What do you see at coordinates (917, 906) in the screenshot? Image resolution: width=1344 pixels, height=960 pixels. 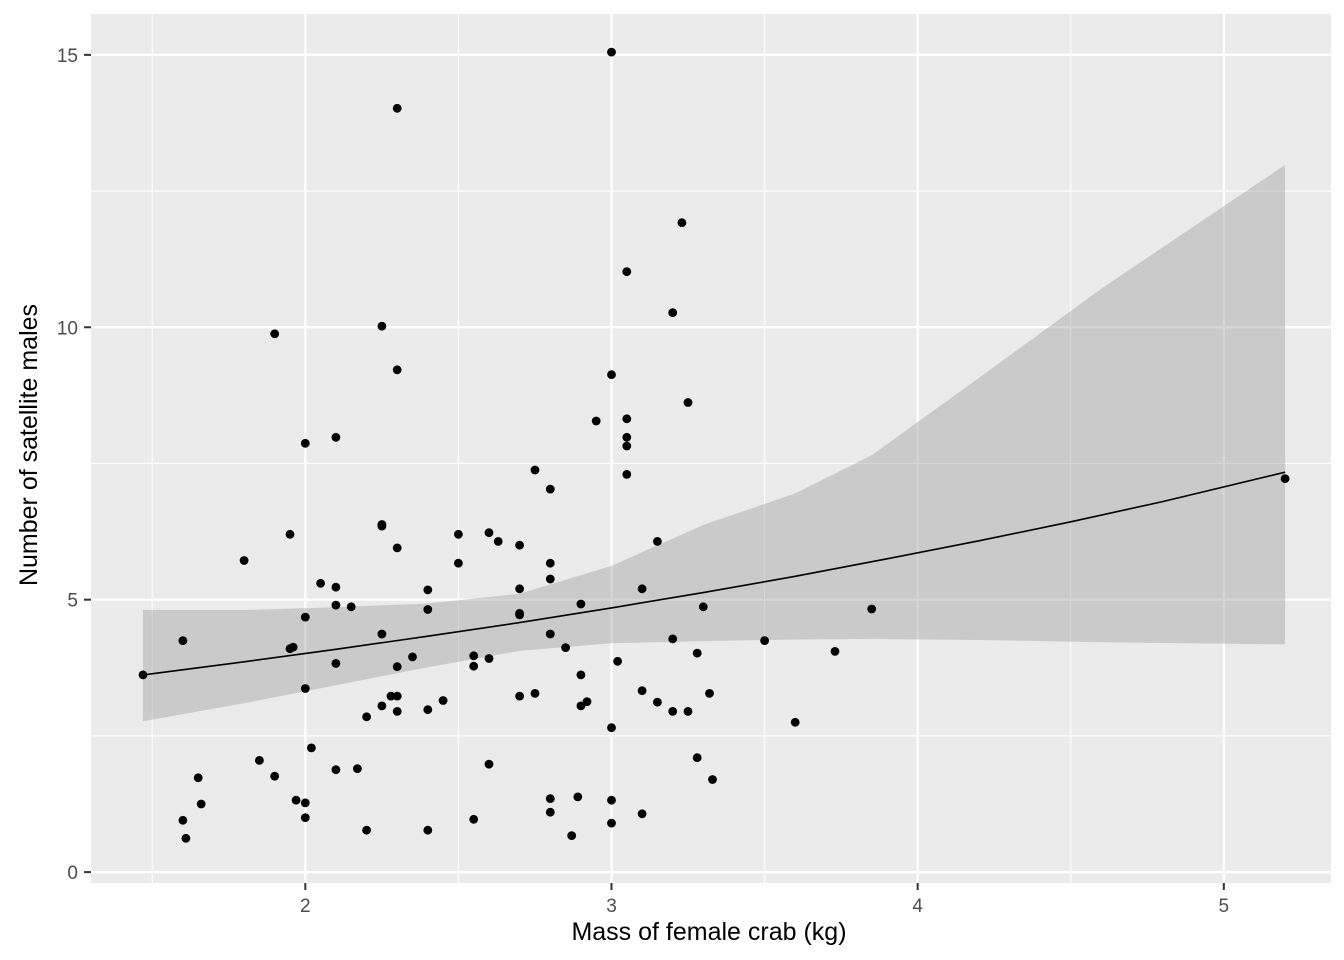 I see `x-tick-label: 4` at bounding box center [917, 906].